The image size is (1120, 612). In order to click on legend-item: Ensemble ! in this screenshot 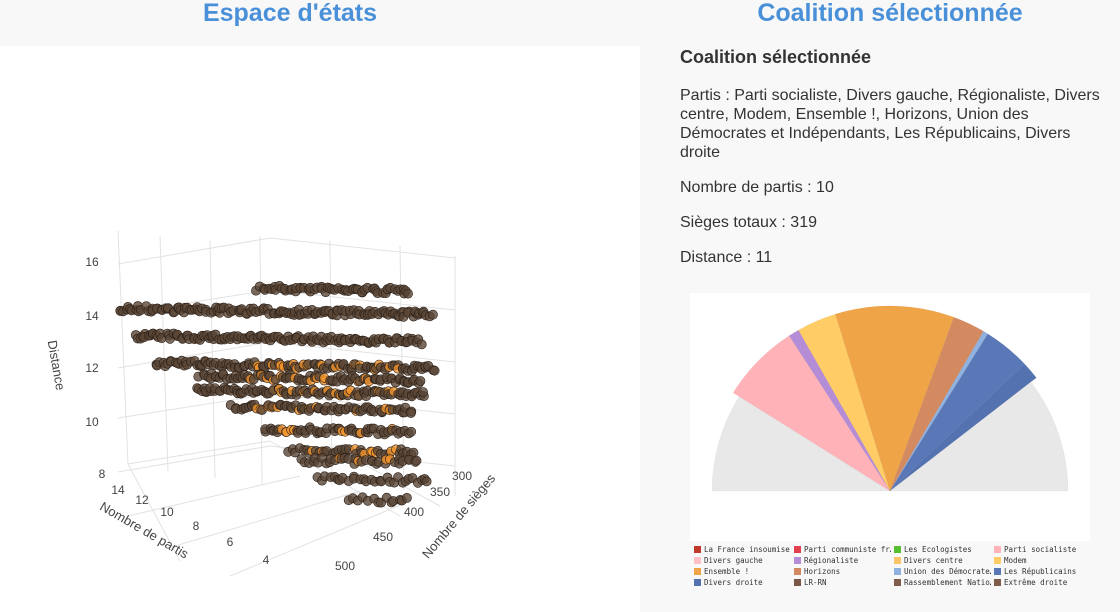, I will do `click(742, 571)`.